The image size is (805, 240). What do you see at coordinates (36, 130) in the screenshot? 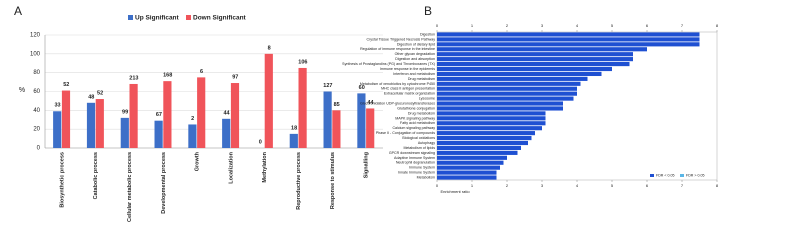
I see `y-tick-label: 20` at bounding box center [36, 130].